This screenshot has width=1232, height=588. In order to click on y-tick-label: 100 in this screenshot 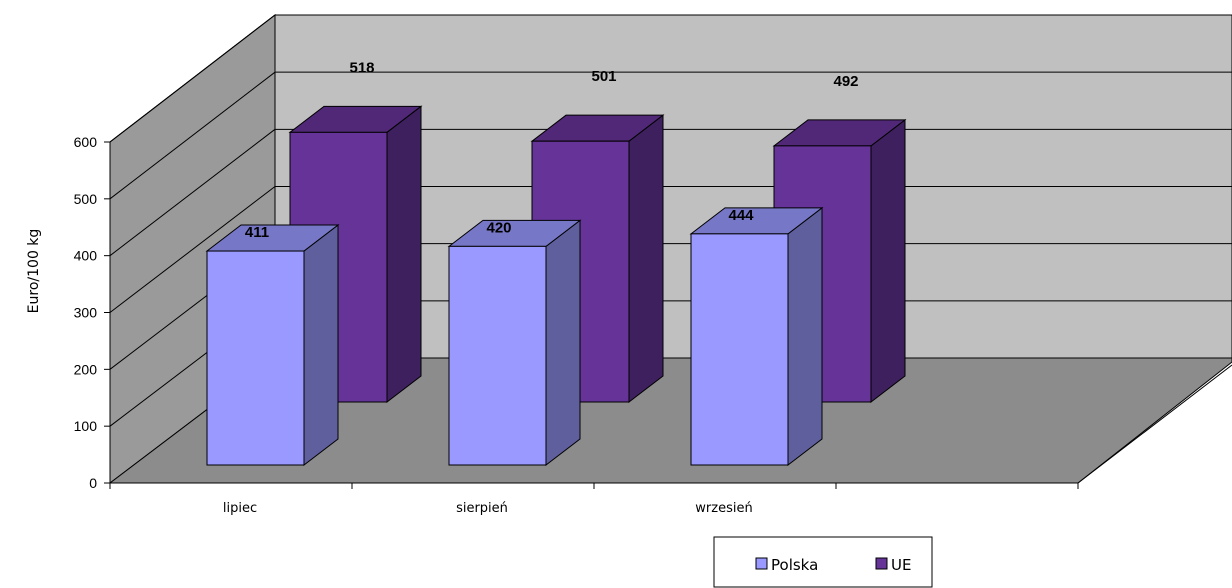, I will do `click(86, 426)`.